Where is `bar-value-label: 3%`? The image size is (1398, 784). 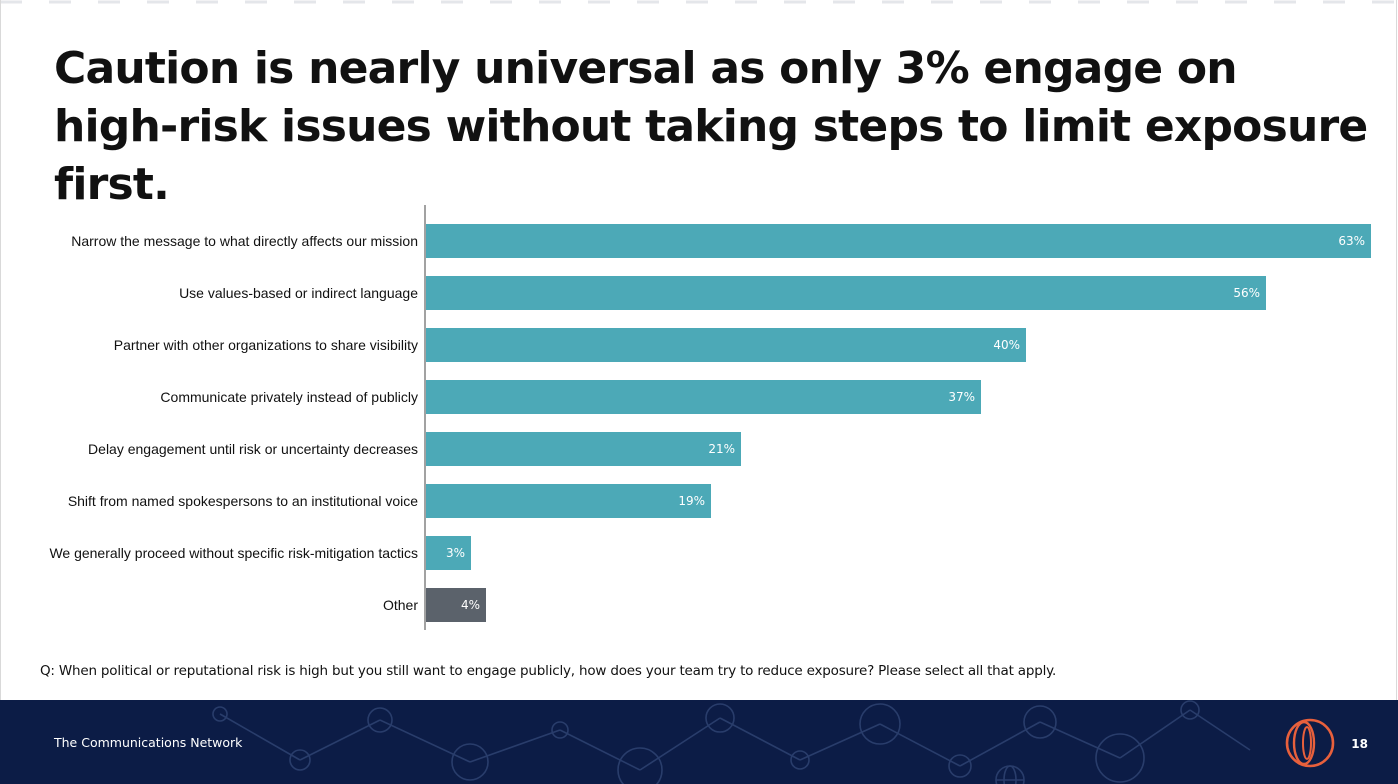
bar-value-label: 3% is located at coordinates (455, 553).